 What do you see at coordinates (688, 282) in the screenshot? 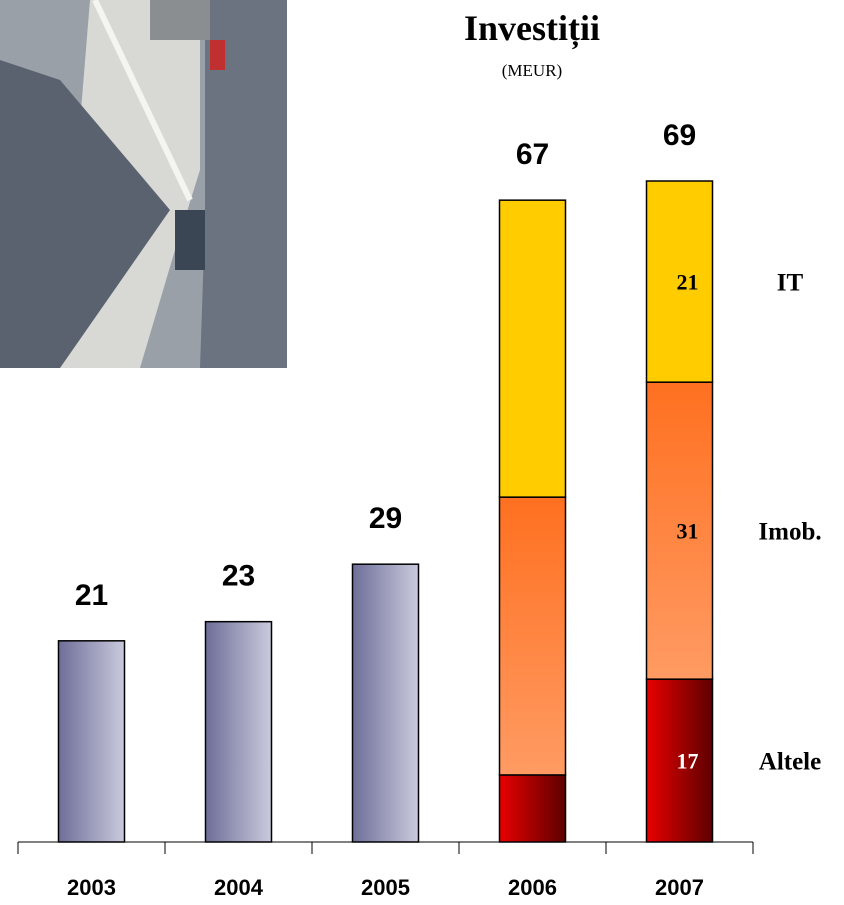
I see `value-label: 21` at bounding box center [688, 282].